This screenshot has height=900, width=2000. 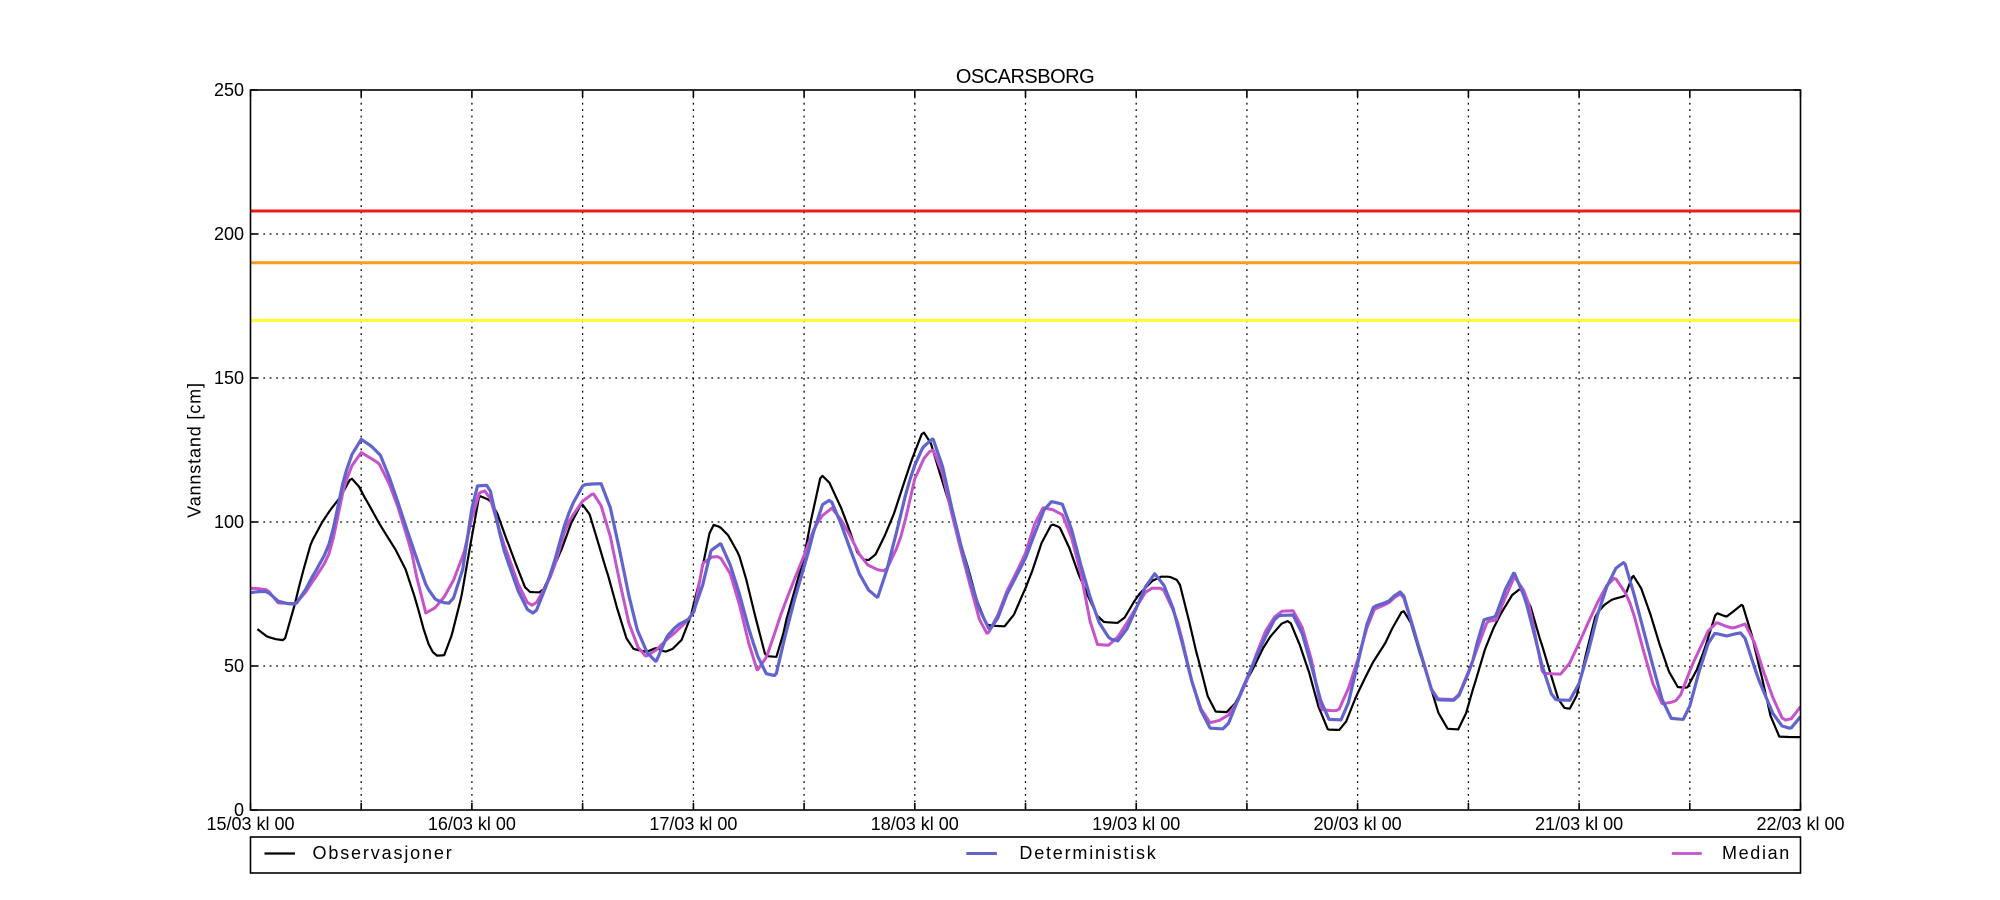 What do you see at coordinates (1800, 824) in the screenshot?
I see `svg-text: 22/03 kl 00` at bounding box center [1800, 824].